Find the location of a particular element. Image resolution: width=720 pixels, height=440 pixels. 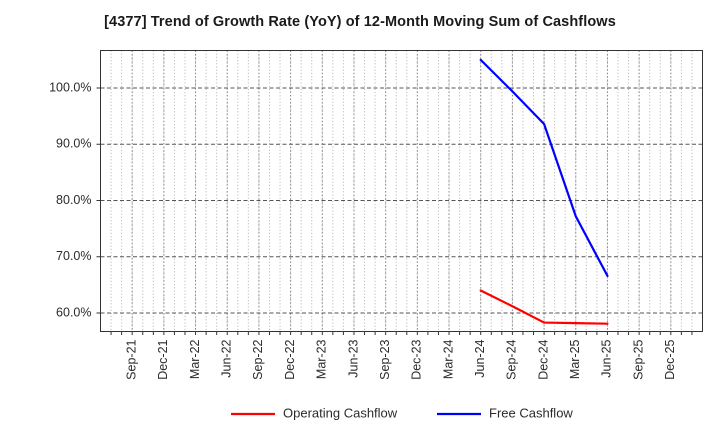

x-axis-tick-label: Jun-24 is located at coordinates (480, 358).